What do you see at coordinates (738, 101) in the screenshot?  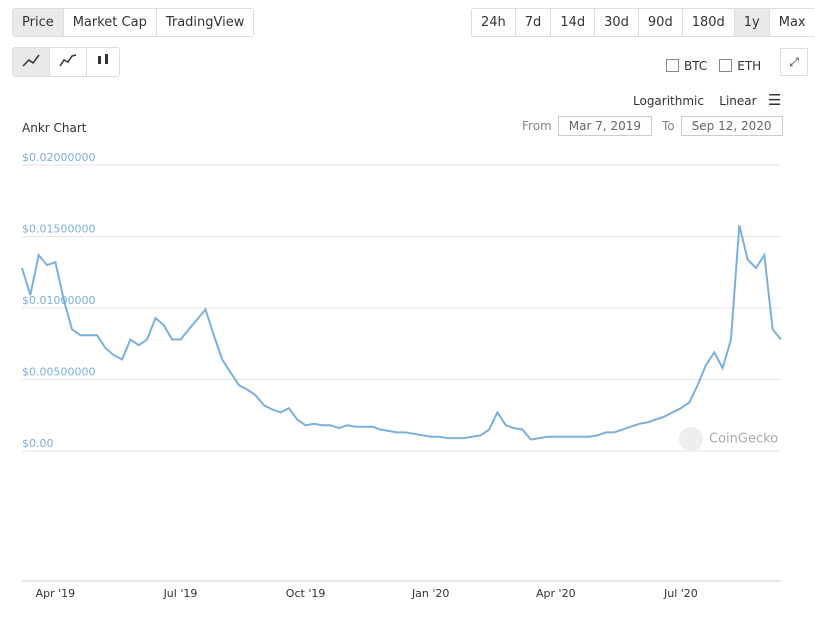 I see `scale-option: Linear` at bounding box center [738, 101].